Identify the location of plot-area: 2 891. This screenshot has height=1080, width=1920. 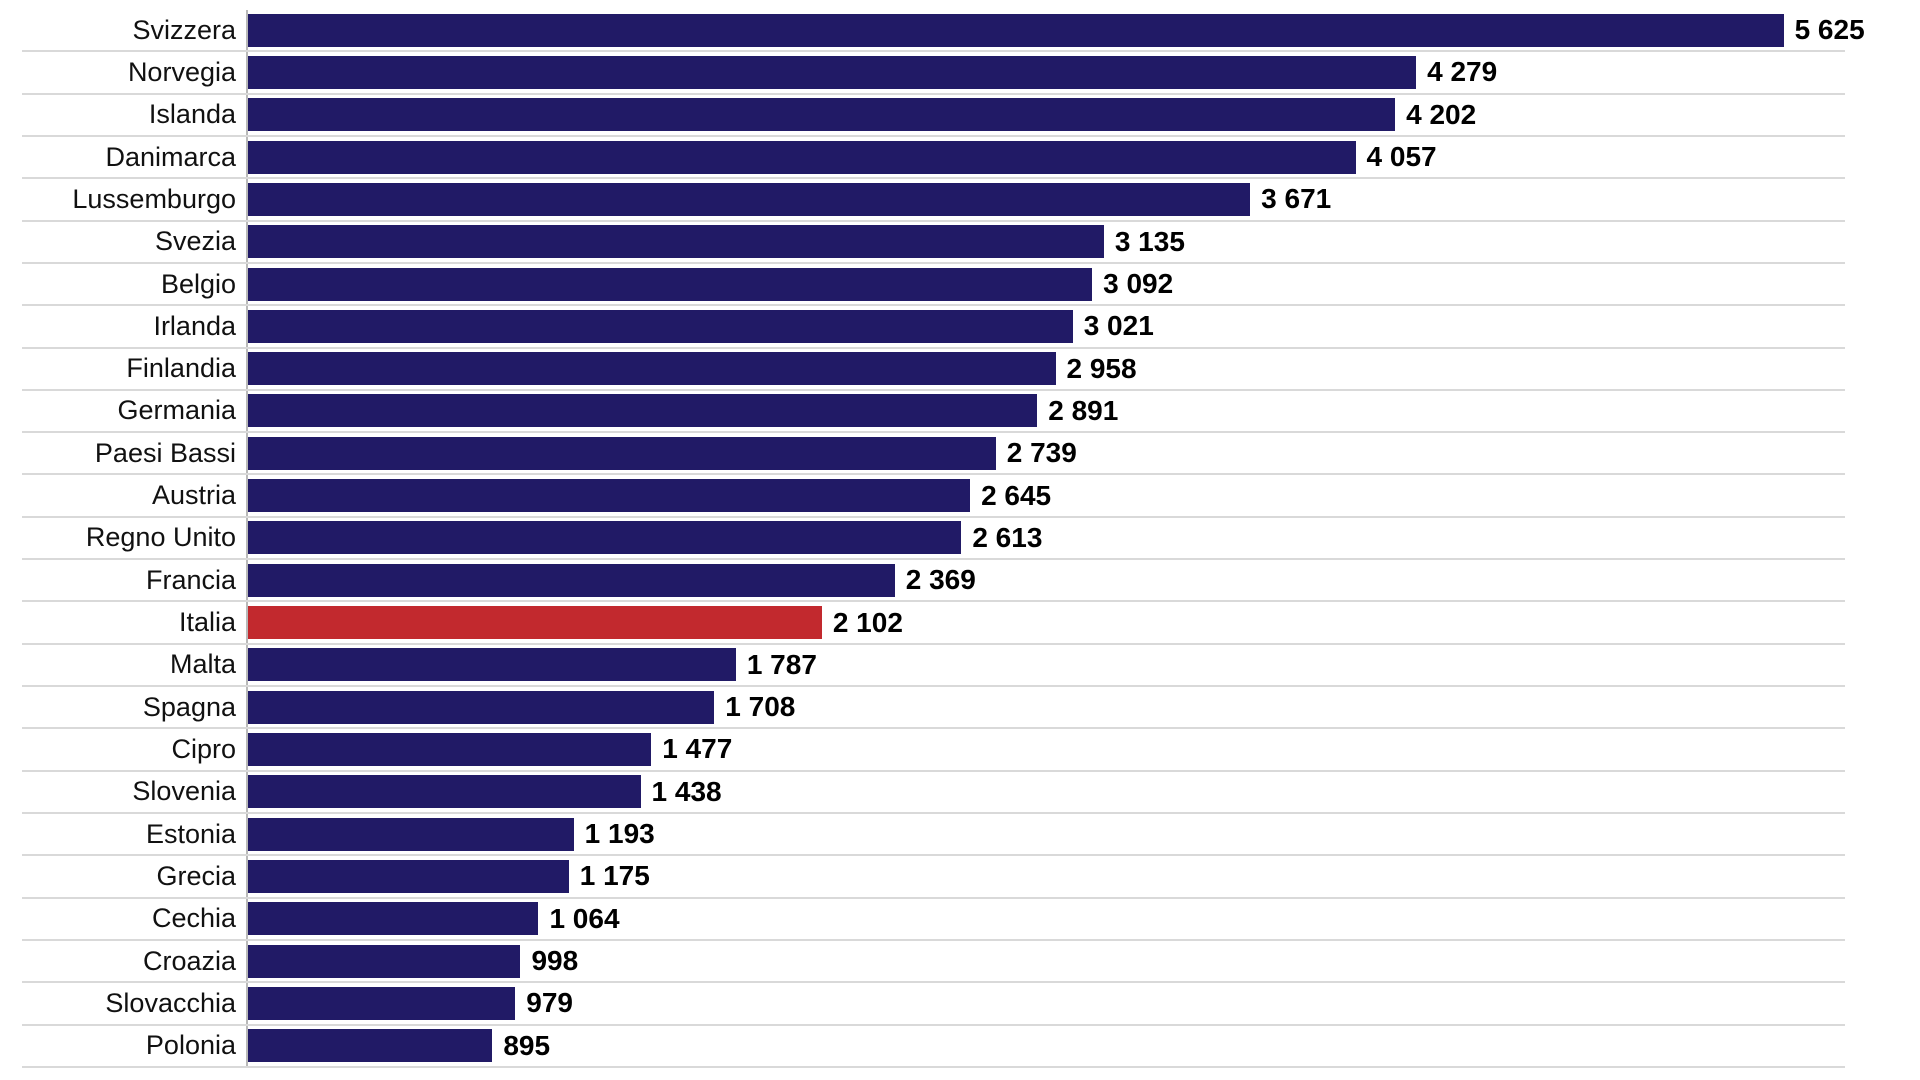
(1046, 411).